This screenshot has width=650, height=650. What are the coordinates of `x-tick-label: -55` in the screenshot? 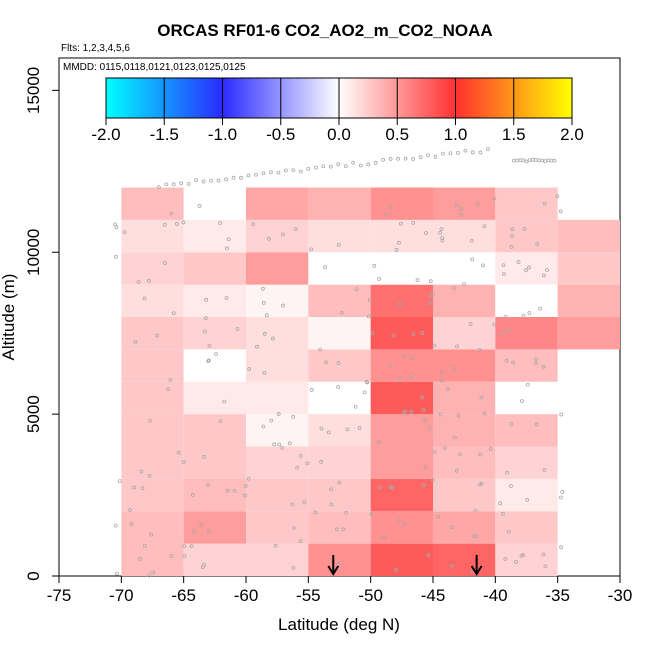 It's located at (308, 595).